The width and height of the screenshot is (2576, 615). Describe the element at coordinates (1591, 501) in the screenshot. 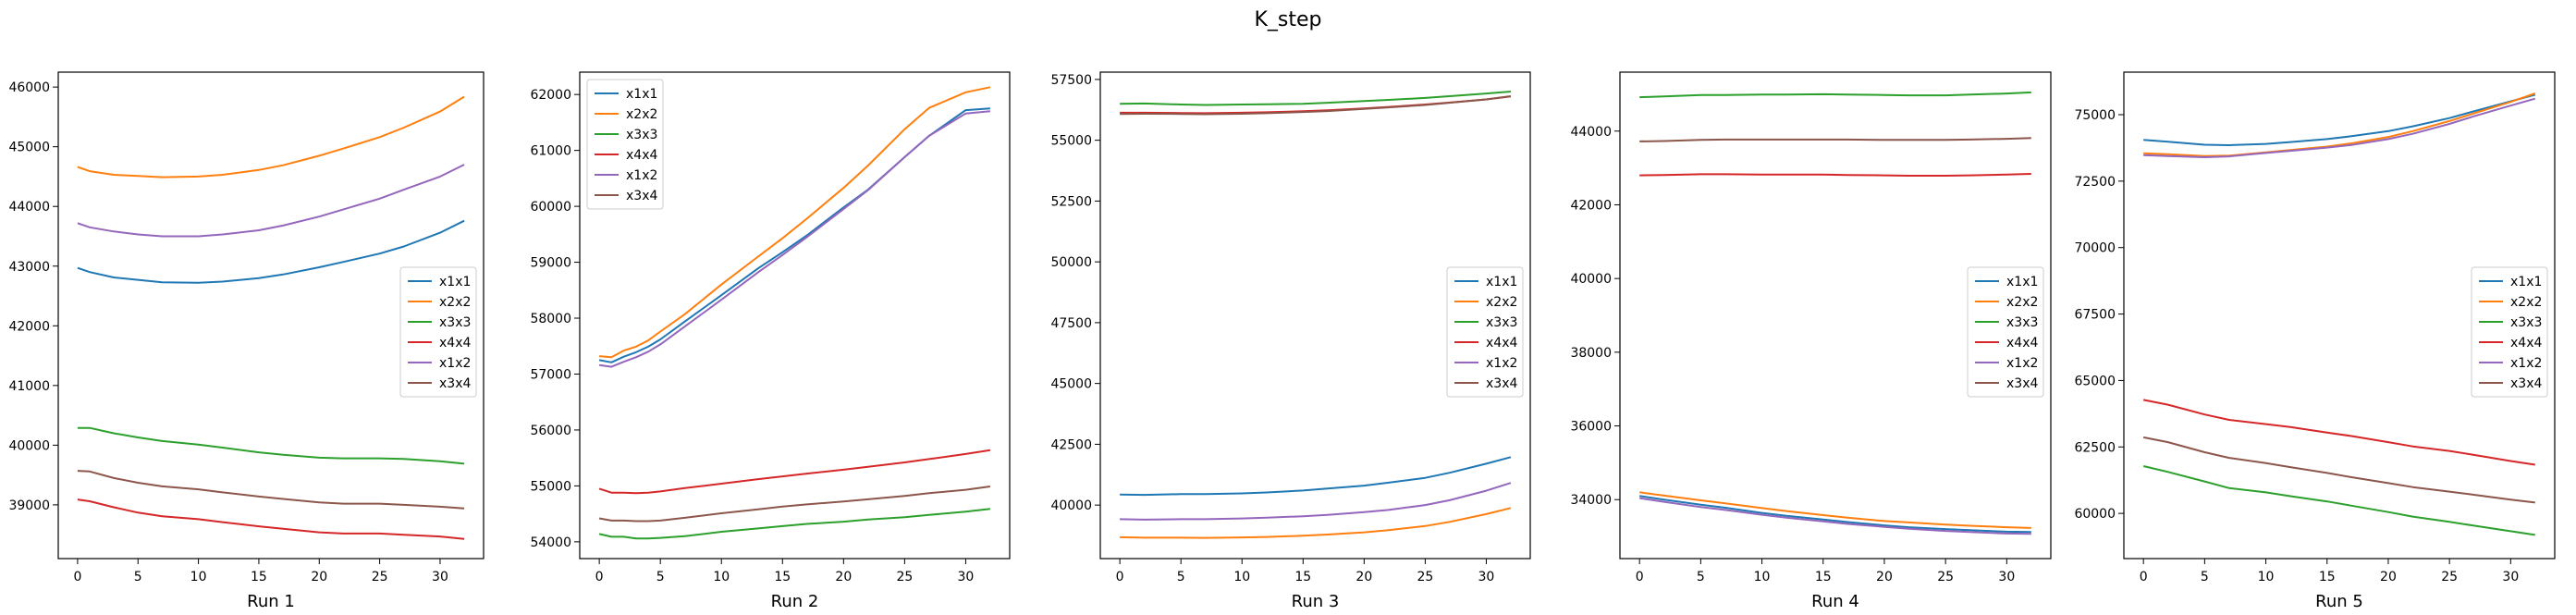

I see `y-tick-label: 34000` at that location.